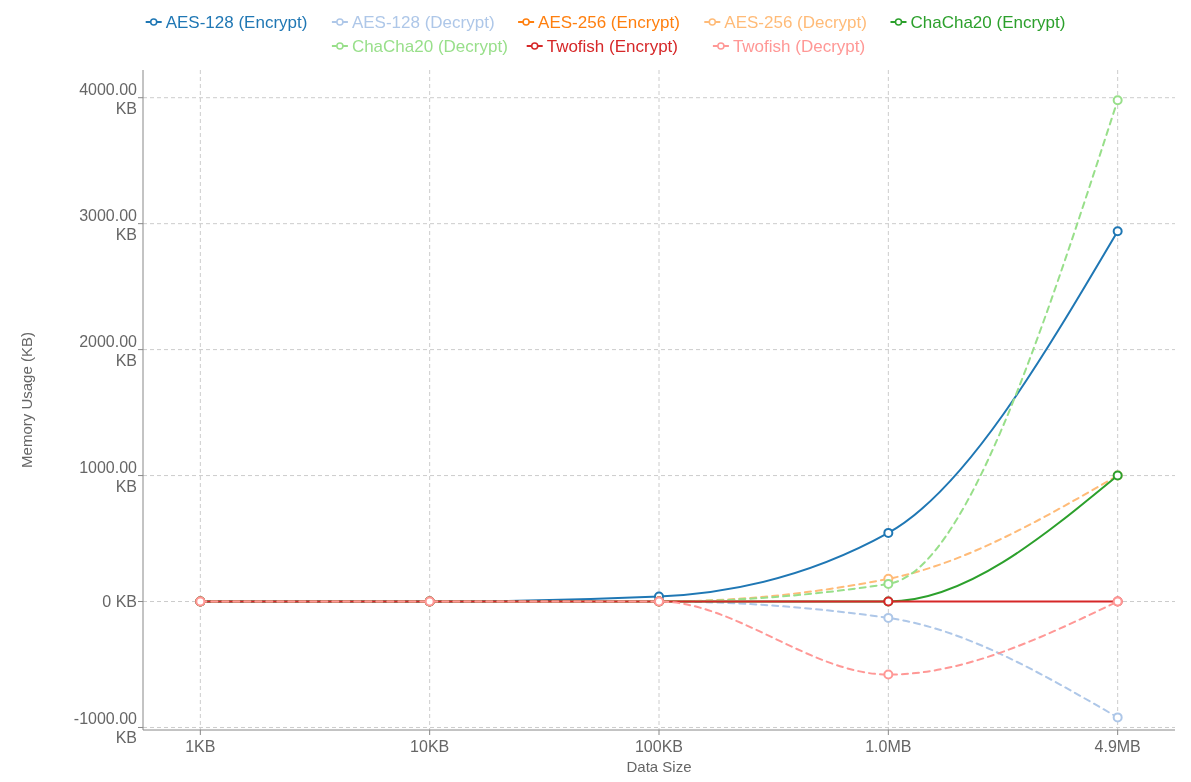 This screenshot has height=782, width=1191. What do you see at coordinates (609, 22) in the screenshot?
I see `legend-label: AES-256 (Encrypt)` at bounding box center [609, 22].